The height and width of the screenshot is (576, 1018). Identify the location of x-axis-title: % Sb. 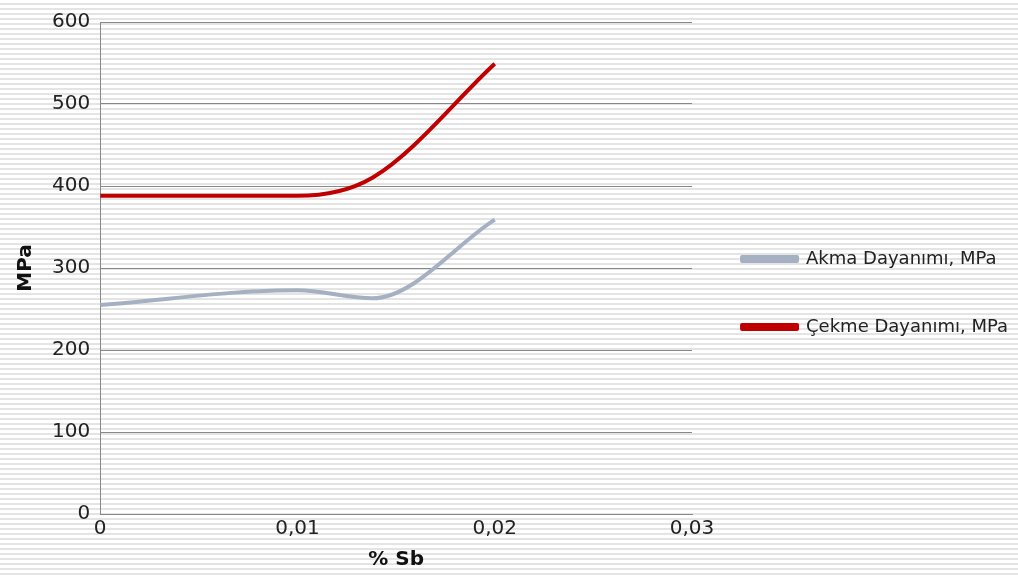
(396, 558).